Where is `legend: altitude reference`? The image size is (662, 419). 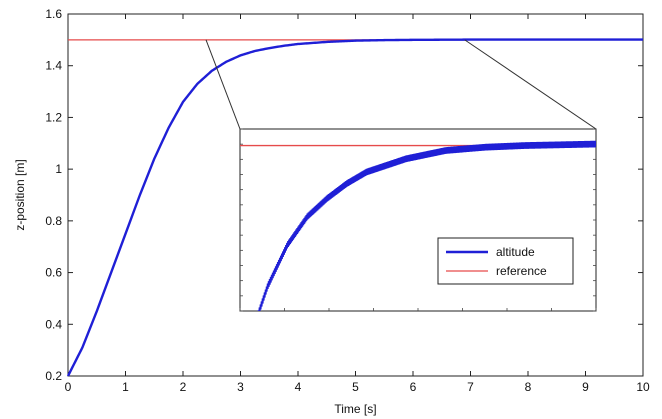
legend: altitude reference is located at coordinates (505, 261).